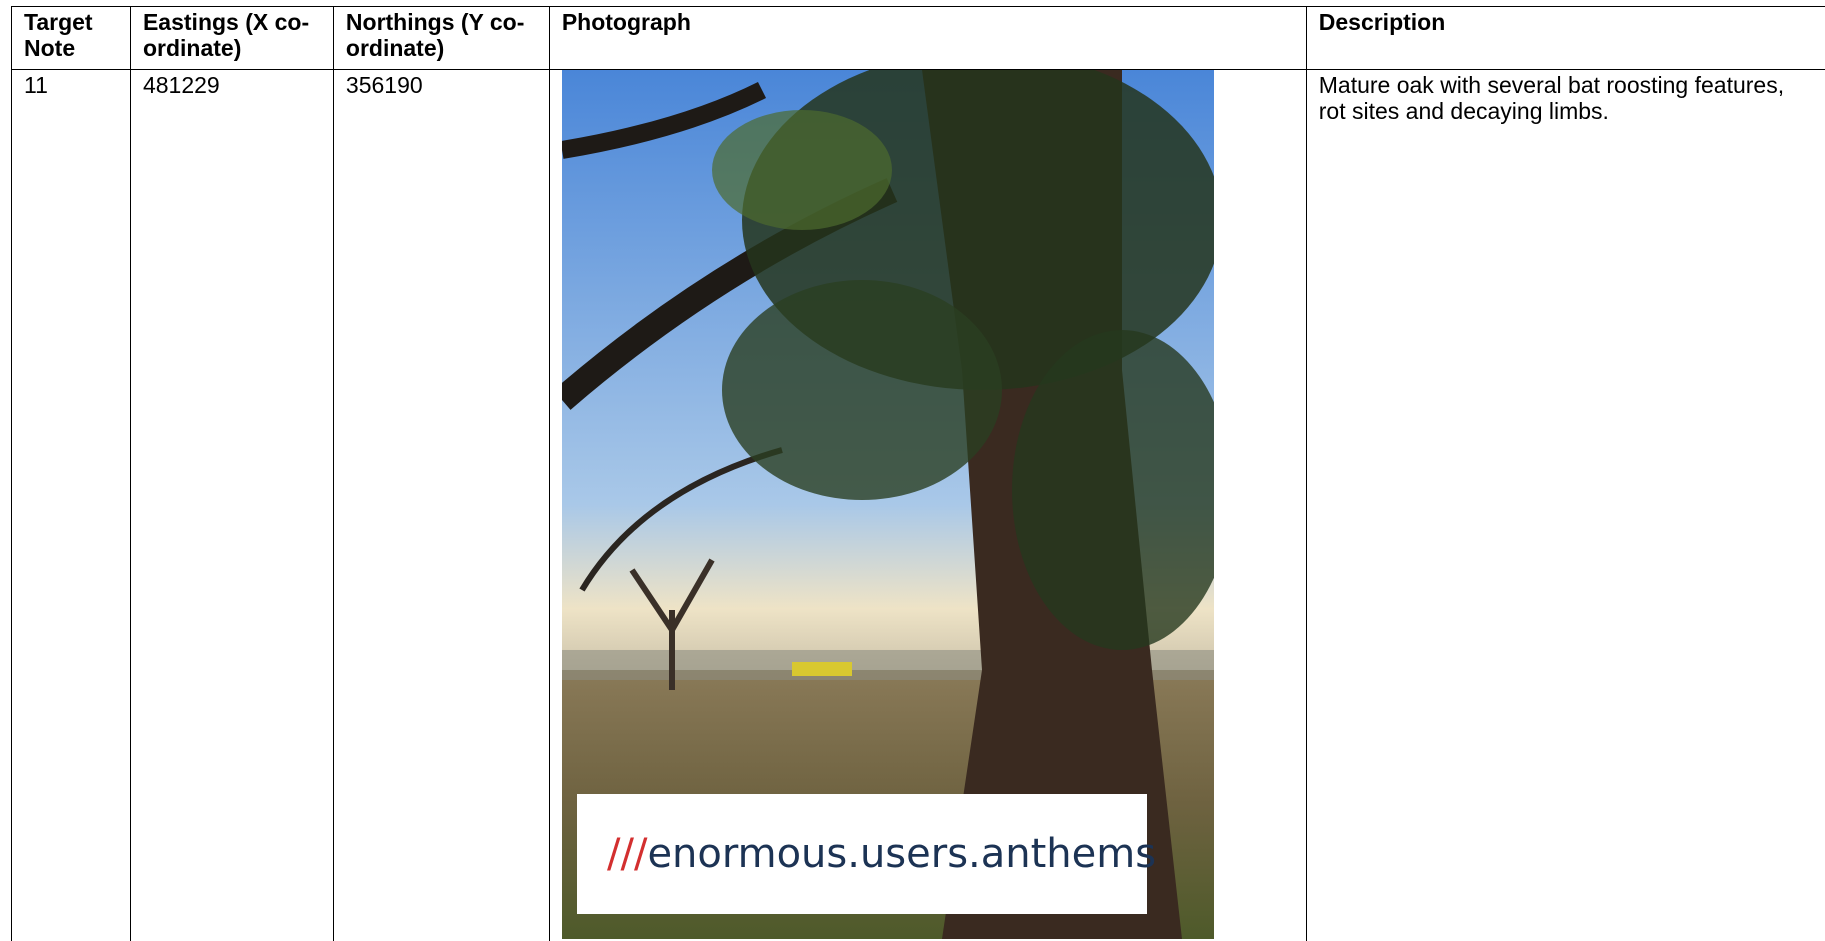  Describe the element at coordinates (441, 505) in the screenshot. I see `cell: 356190` at that location.